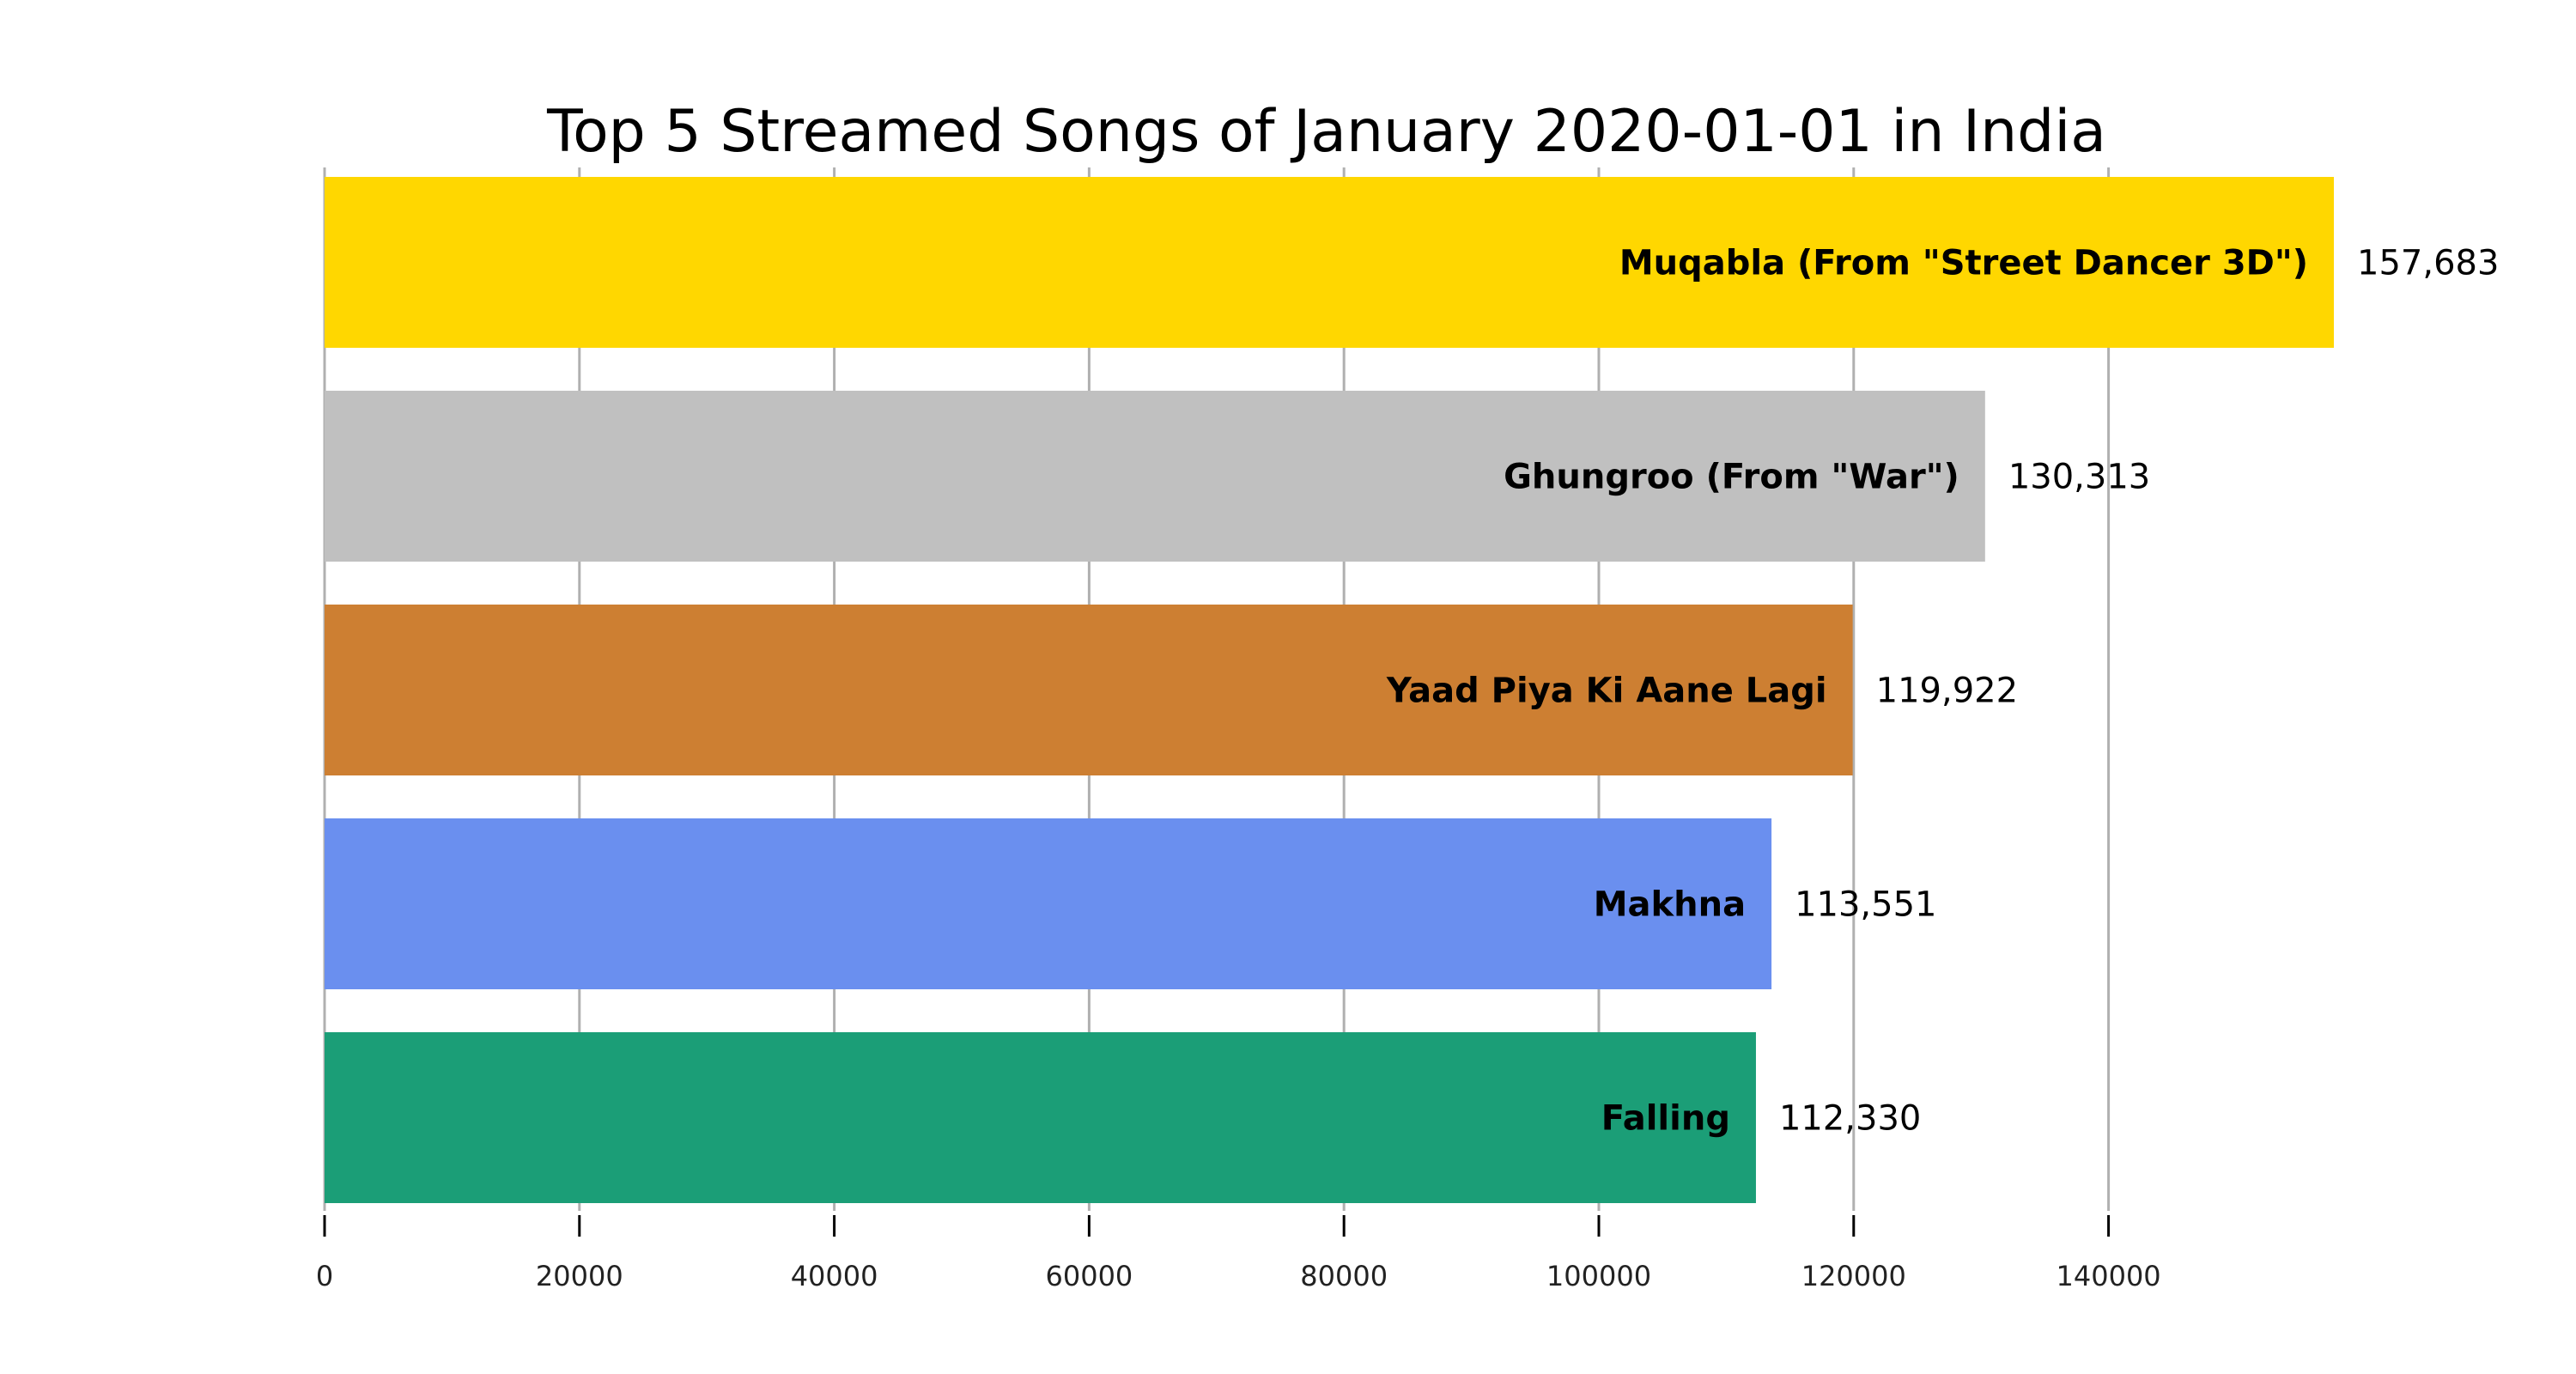  Describe the element at coordinates (1670, 905) in the screenshot. I see `bar-category-label: Makhna` at that location.